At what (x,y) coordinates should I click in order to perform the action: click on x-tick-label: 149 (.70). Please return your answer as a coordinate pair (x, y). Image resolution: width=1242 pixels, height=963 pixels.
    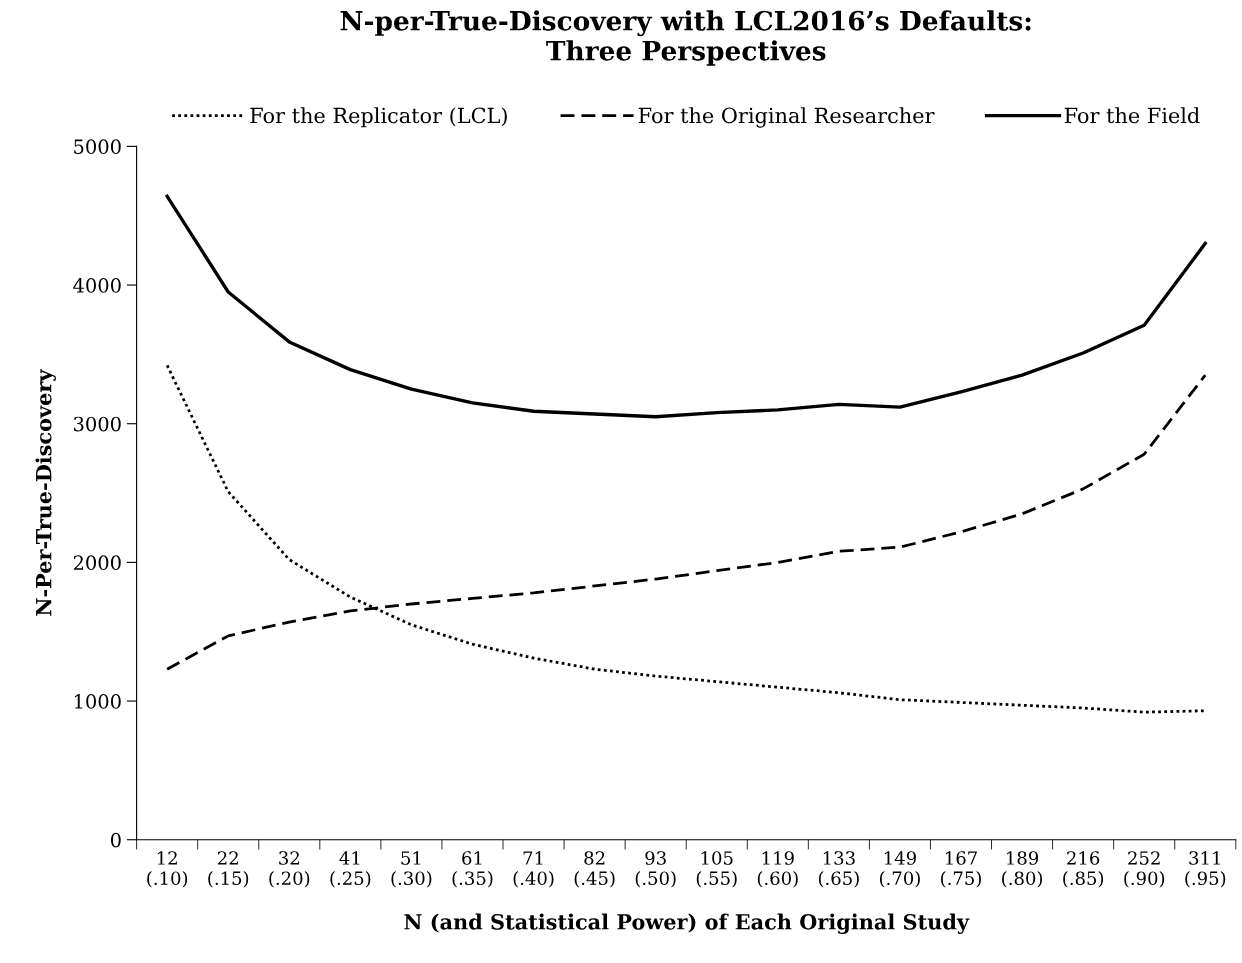
    Looking at the image, I should click on (899, 869).